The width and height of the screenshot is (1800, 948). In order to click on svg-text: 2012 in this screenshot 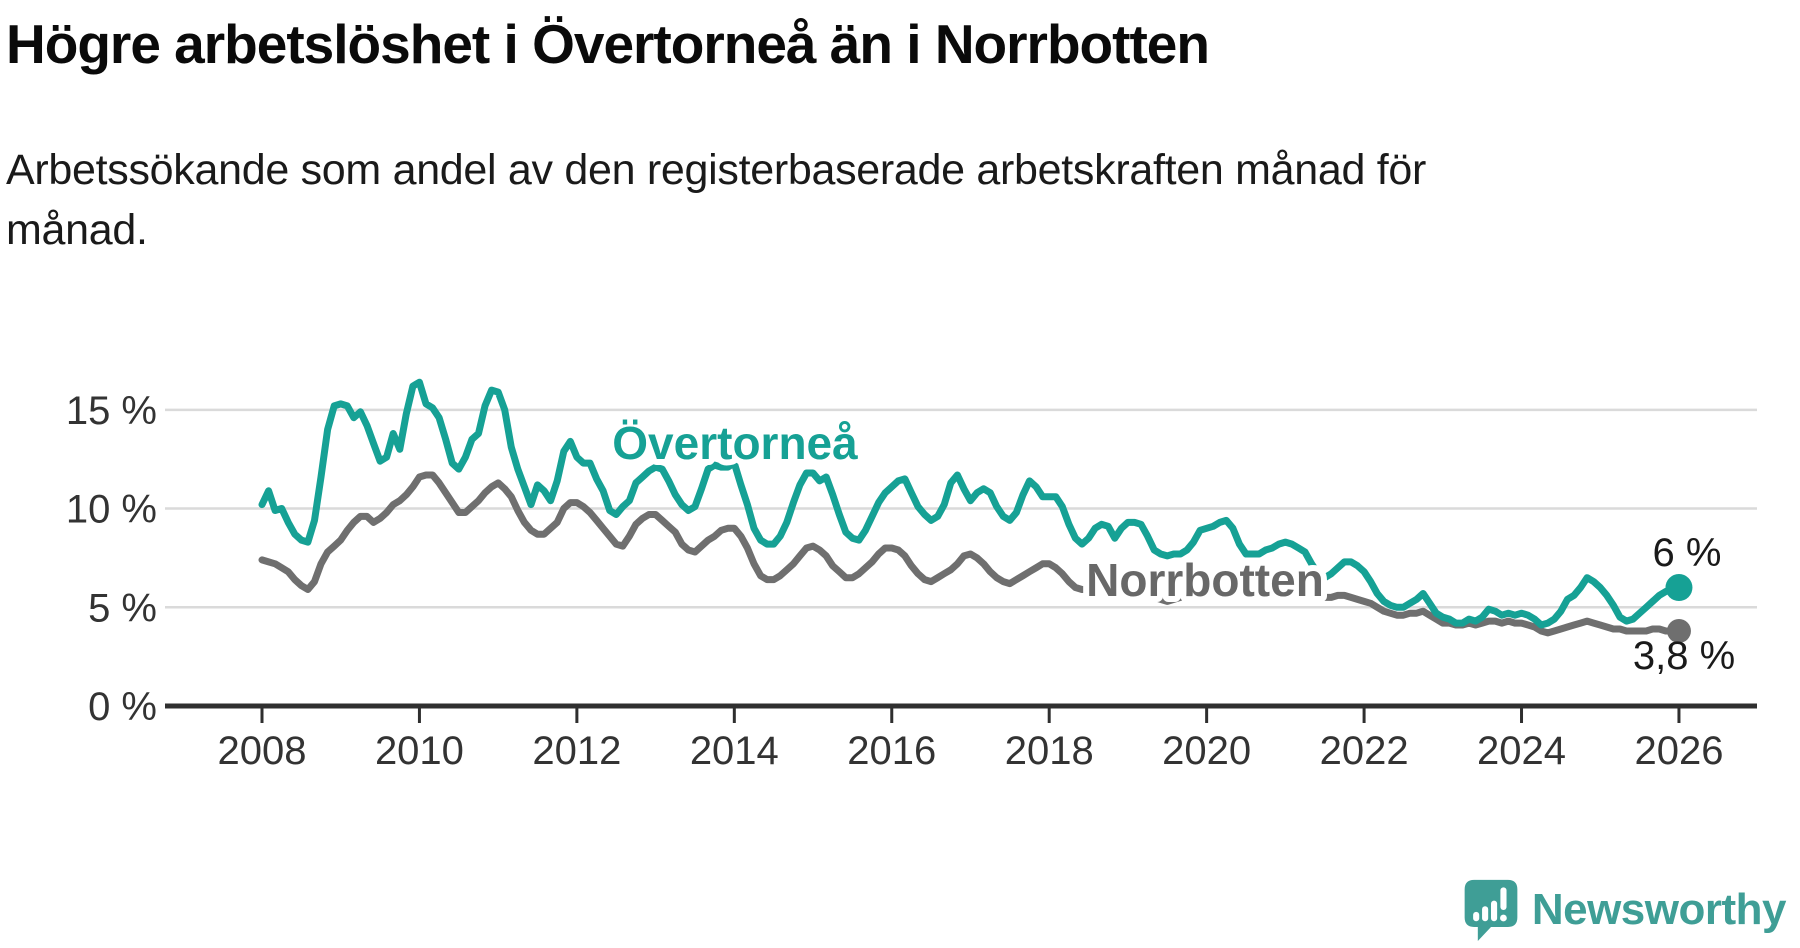, I will do `click(576, 751)`.